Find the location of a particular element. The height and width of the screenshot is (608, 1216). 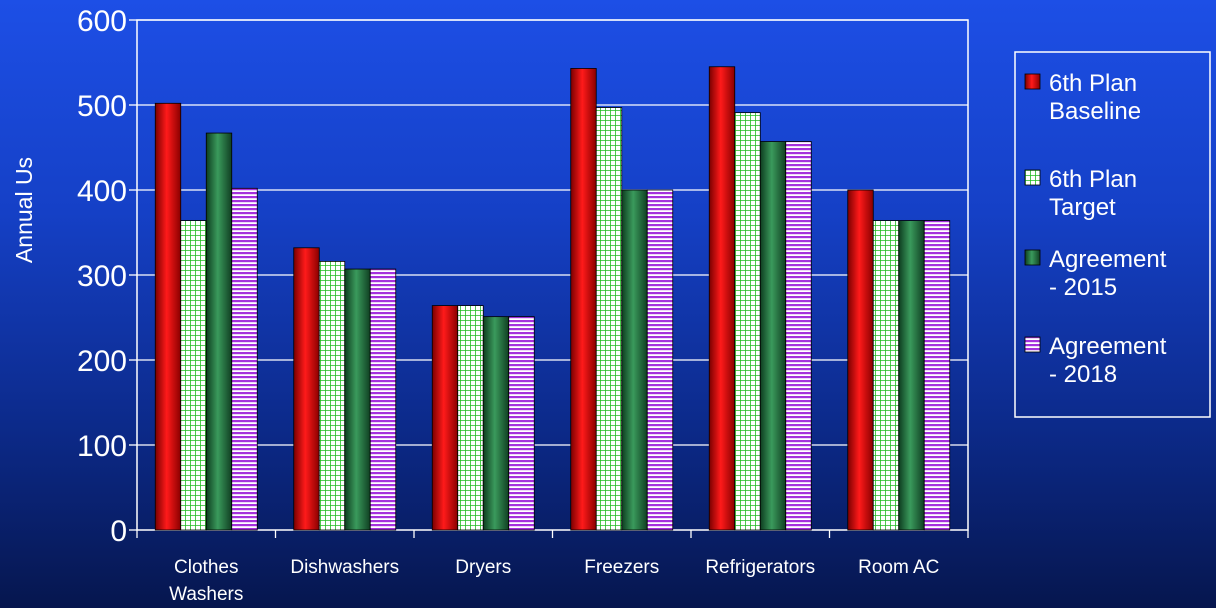

legend-box is located at coordinates (1112, 234).